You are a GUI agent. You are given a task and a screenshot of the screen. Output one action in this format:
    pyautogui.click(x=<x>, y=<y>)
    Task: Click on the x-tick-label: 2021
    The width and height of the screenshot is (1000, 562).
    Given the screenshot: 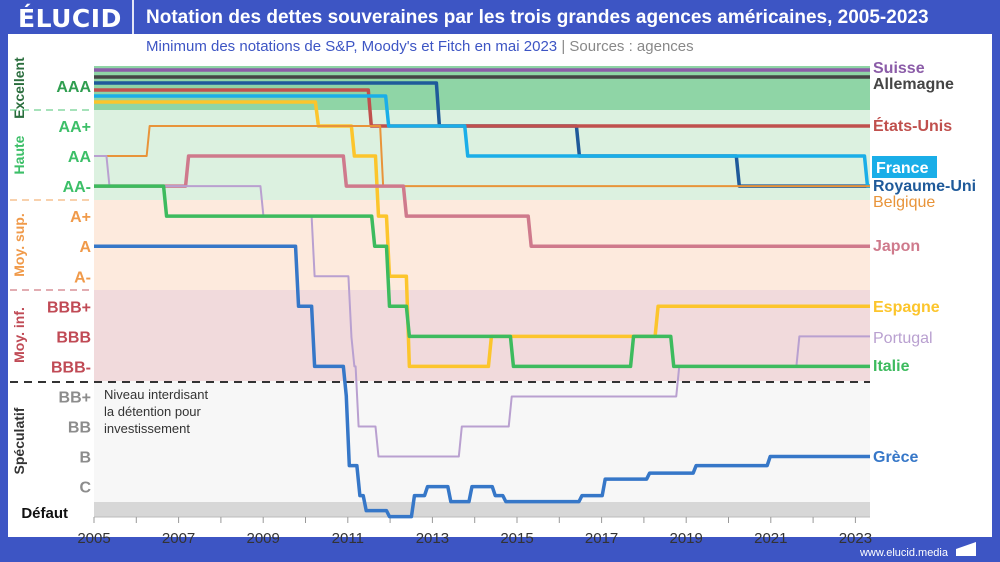 What is the action you would take?
    pyautogui.click(x=770, y=538)
    